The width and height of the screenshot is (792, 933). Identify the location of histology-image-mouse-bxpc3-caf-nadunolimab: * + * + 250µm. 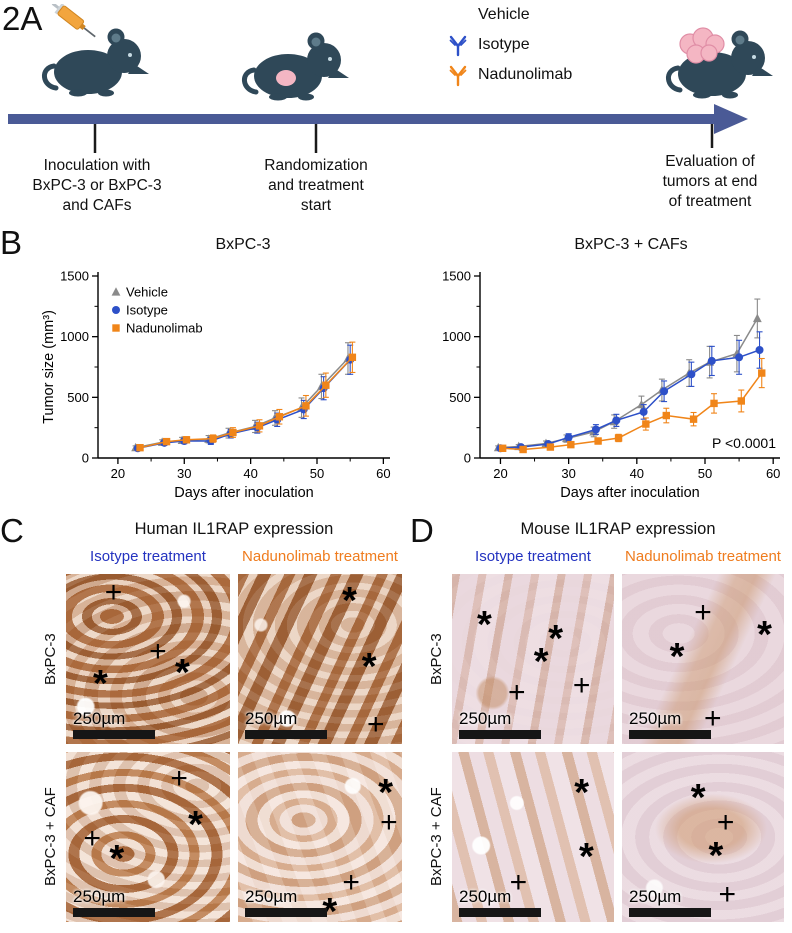
(703, 837).